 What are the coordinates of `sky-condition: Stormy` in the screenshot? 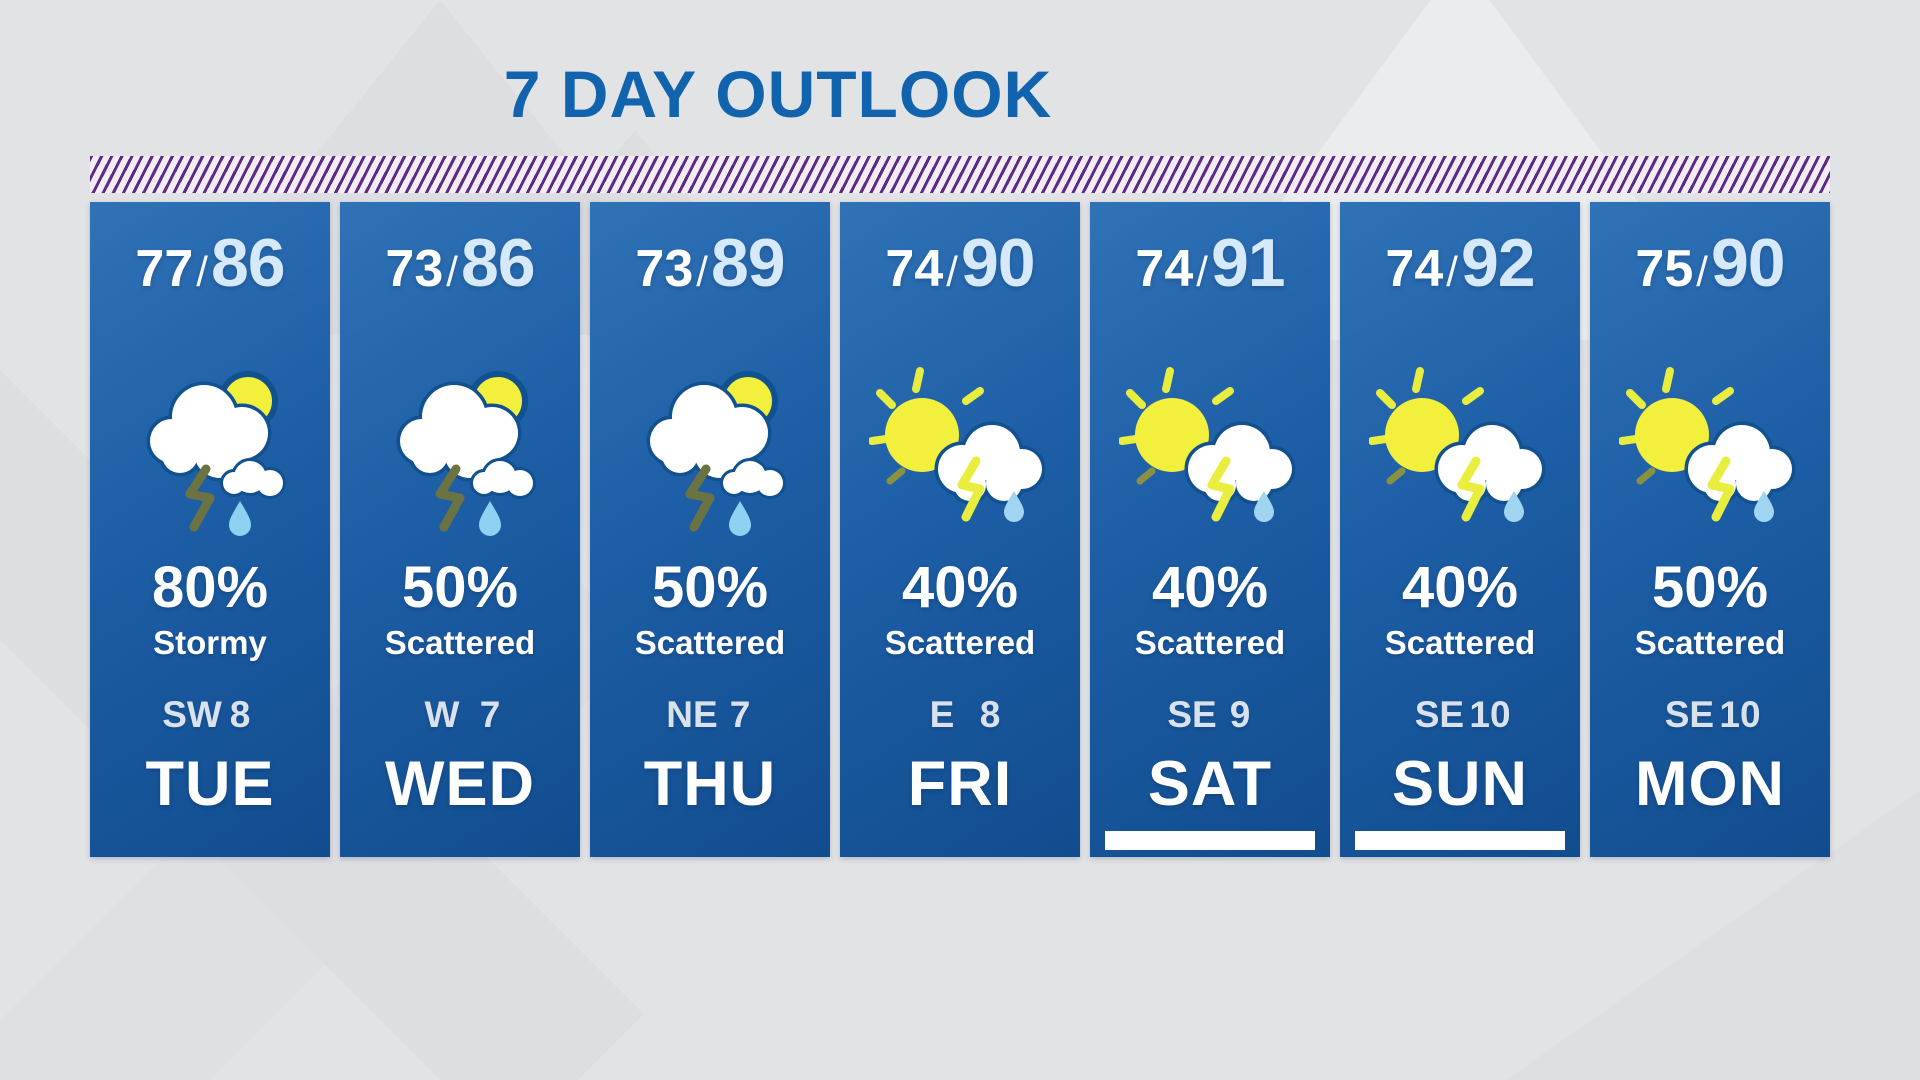 It's located at (210, 642).